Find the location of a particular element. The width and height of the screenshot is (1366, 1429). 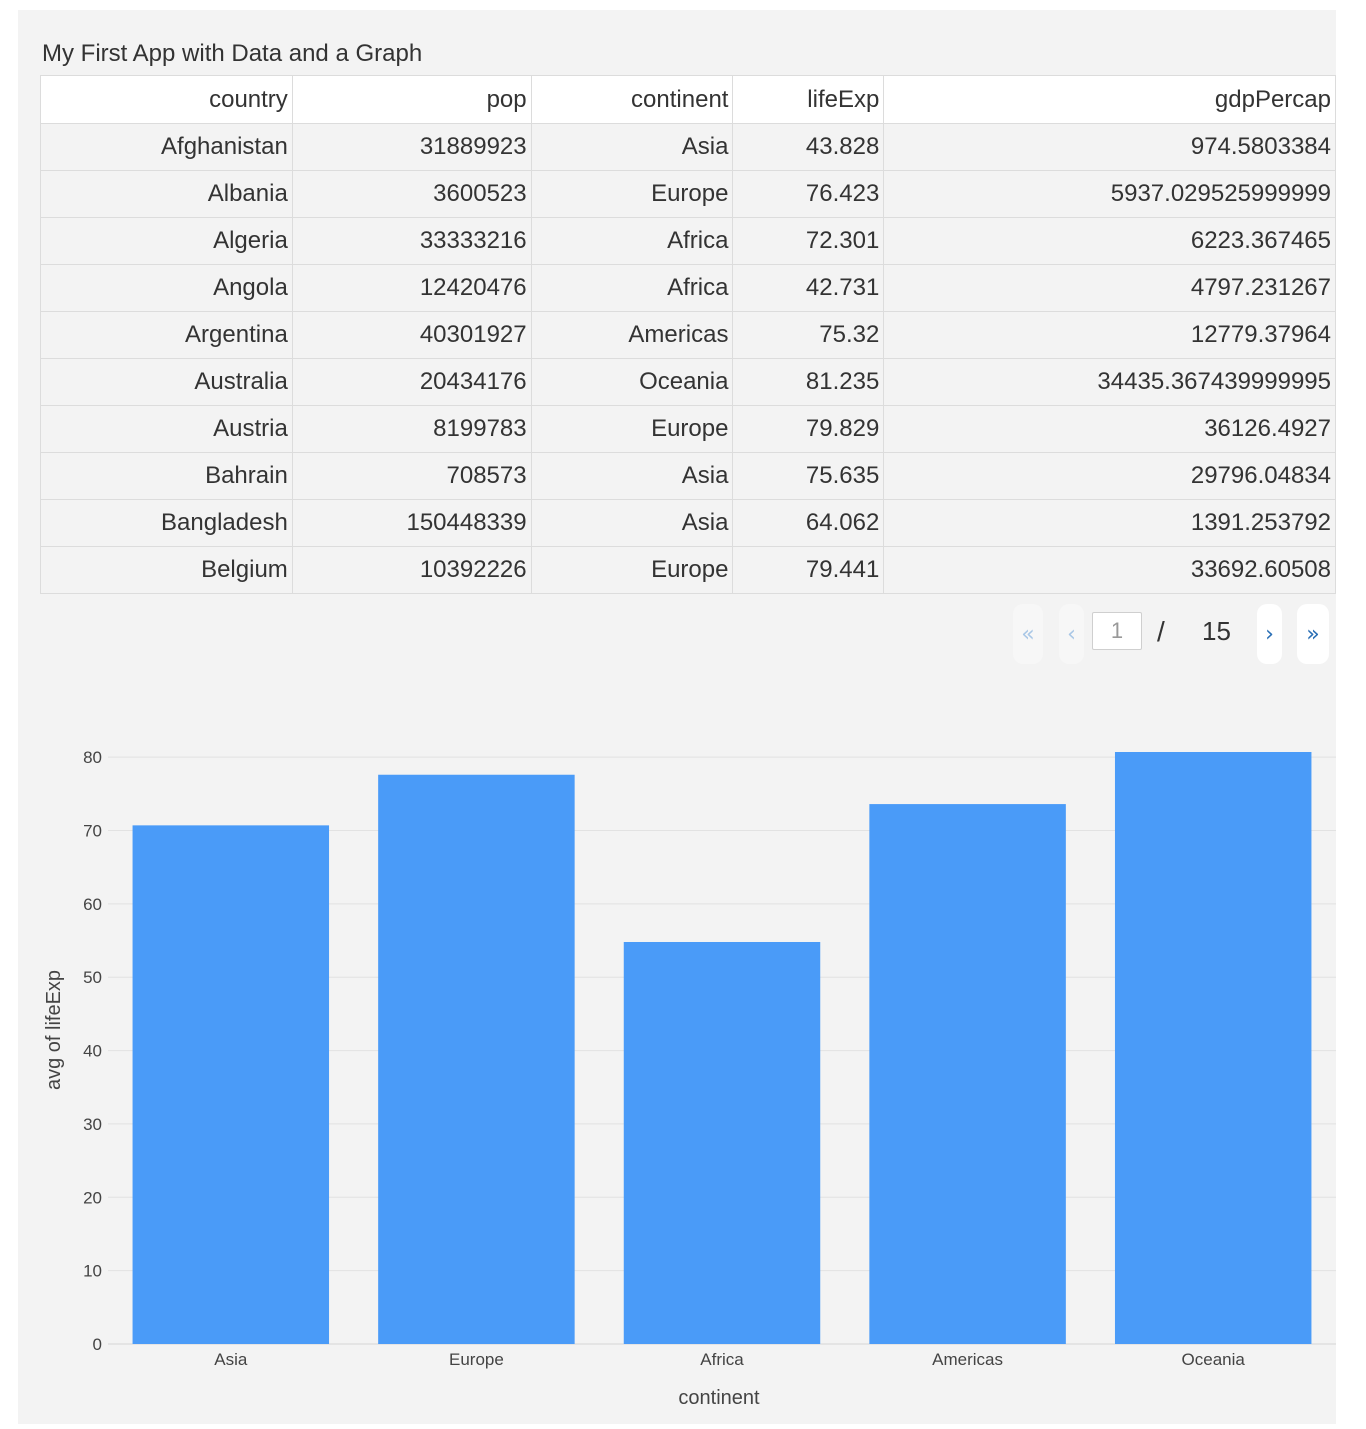

table-cell-country: Austria is located at coordinates (166, 429).